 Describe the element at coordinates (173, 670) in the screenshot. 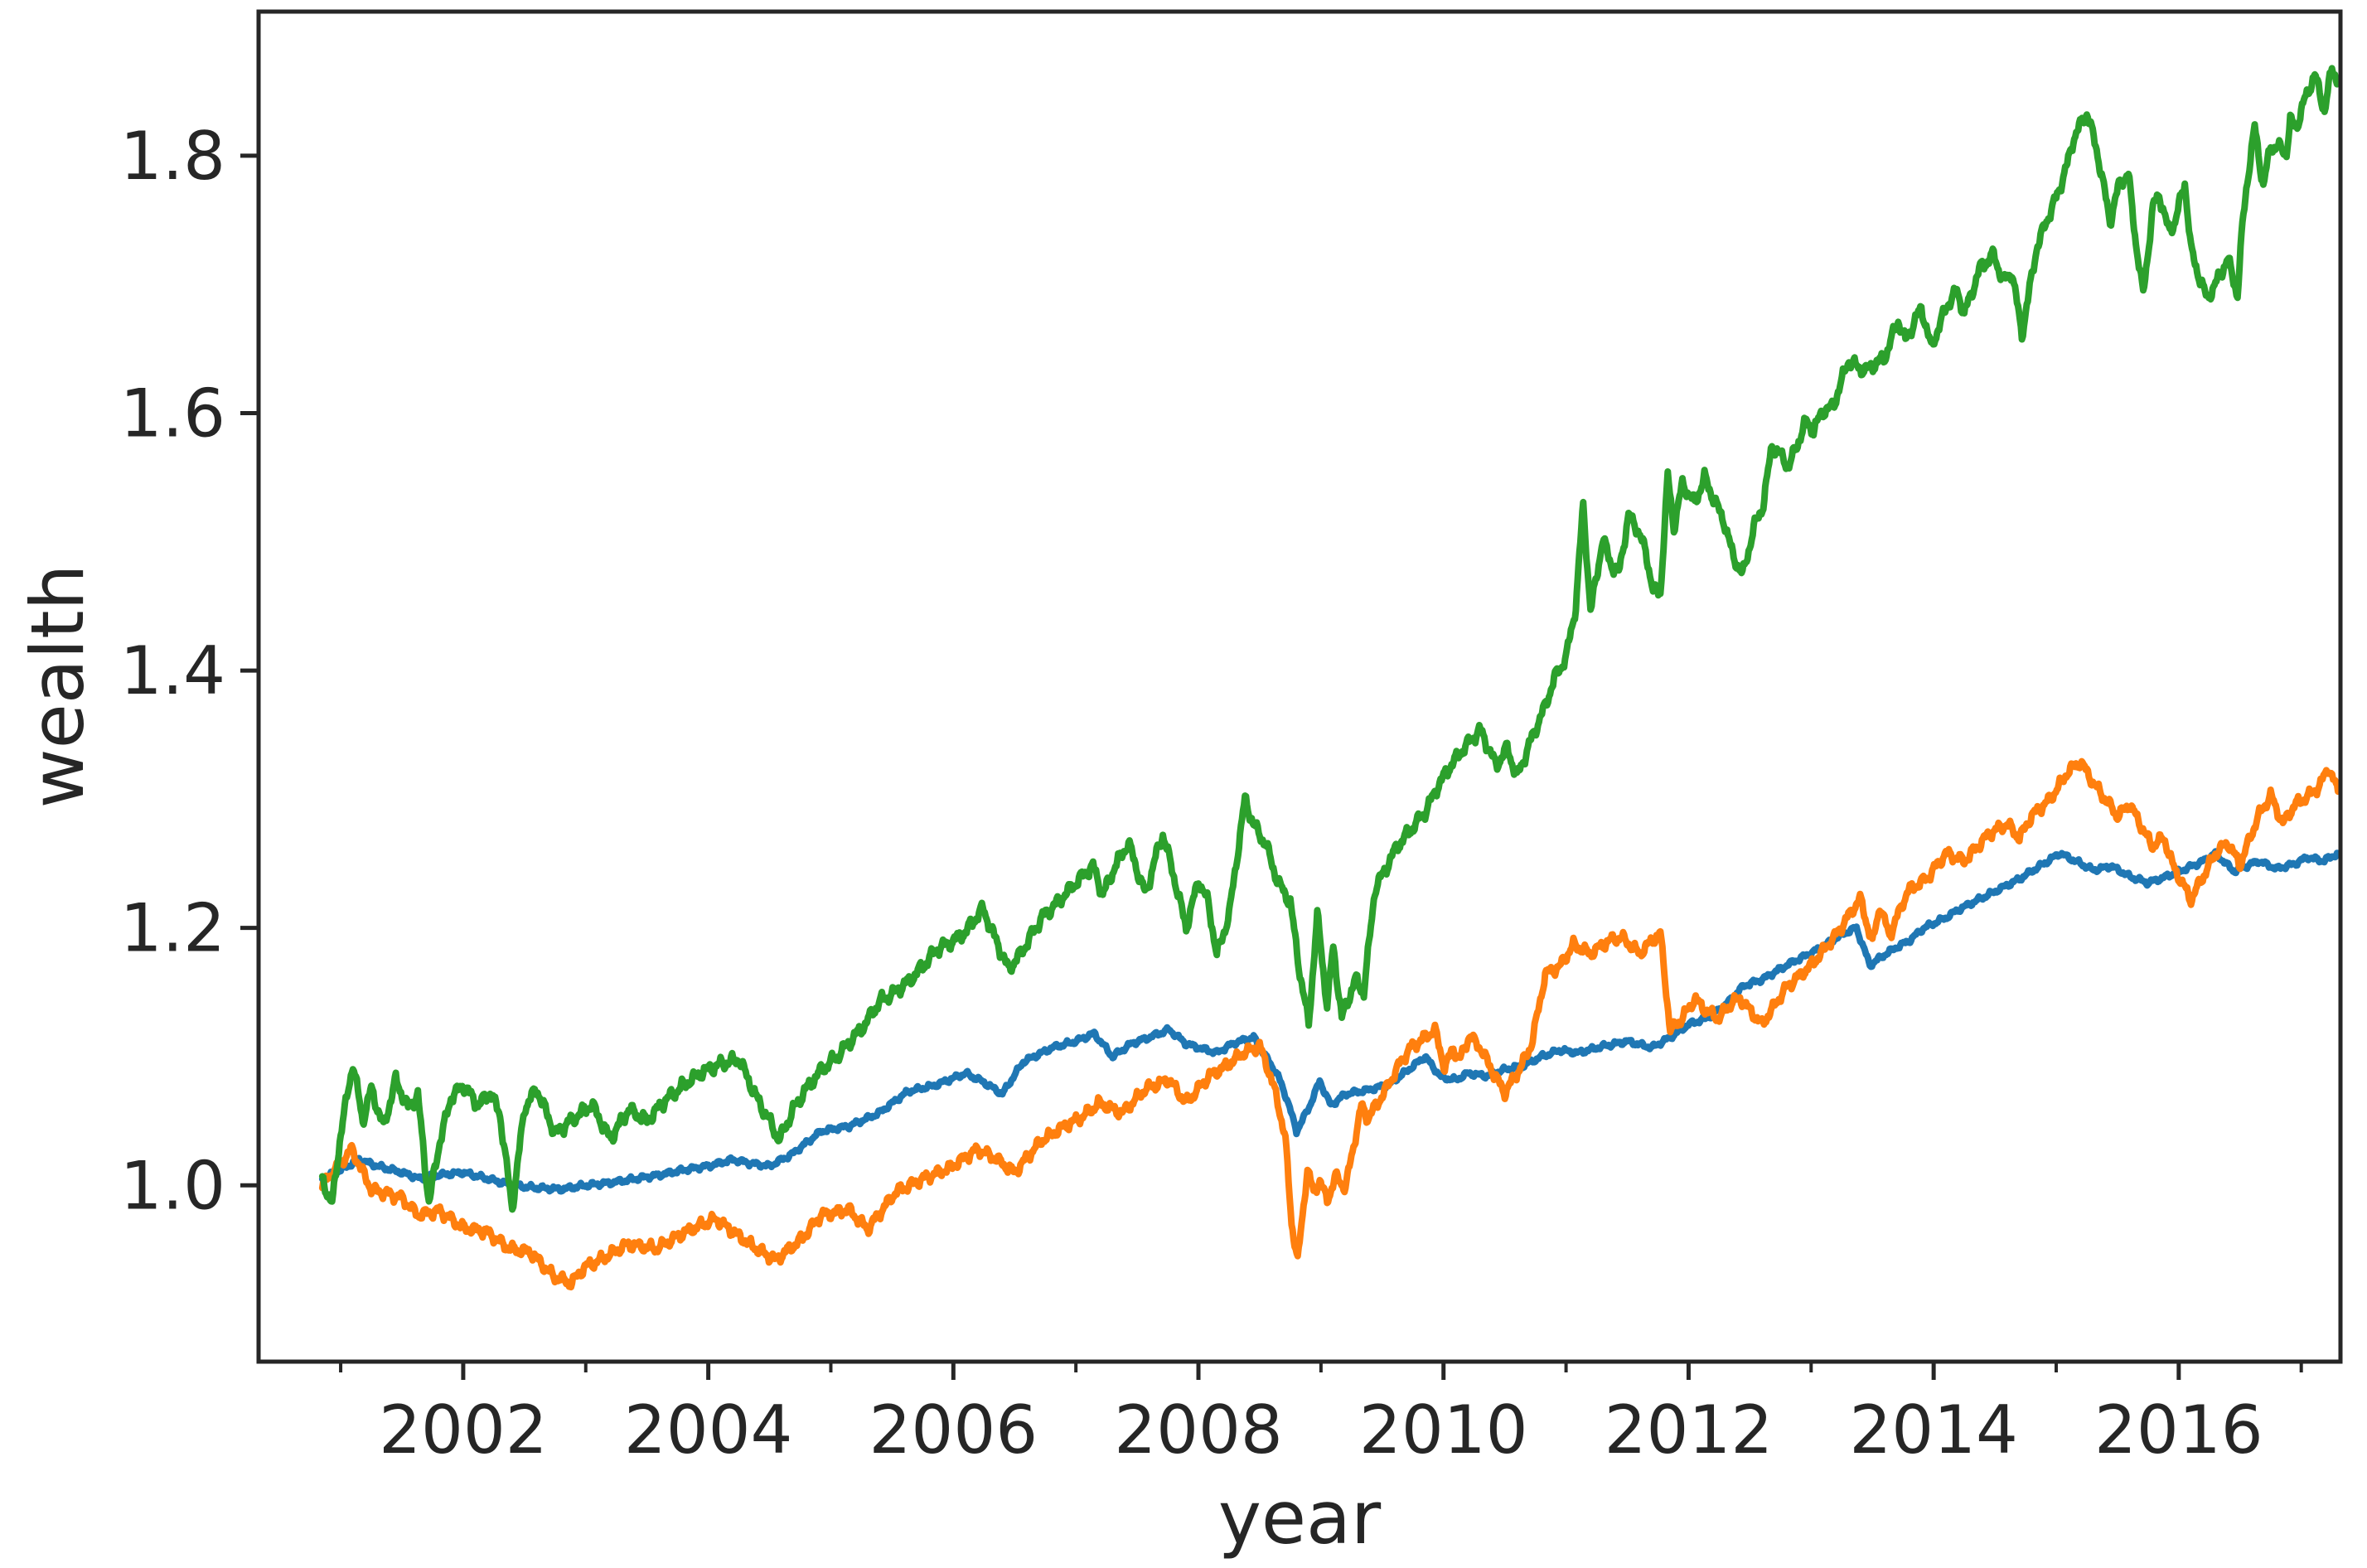

I see `y-tick-label: 1.4` at that location.